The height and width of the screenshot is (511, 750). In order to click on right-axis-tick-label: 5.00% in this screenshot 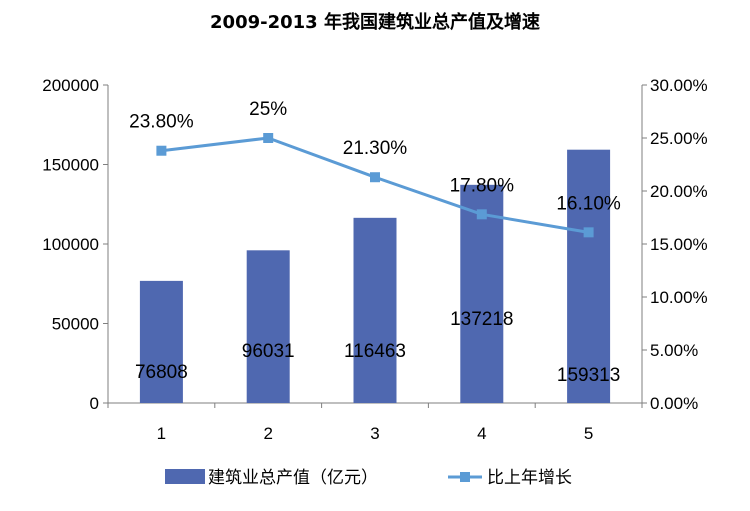, I will do `click(674, 350)`.